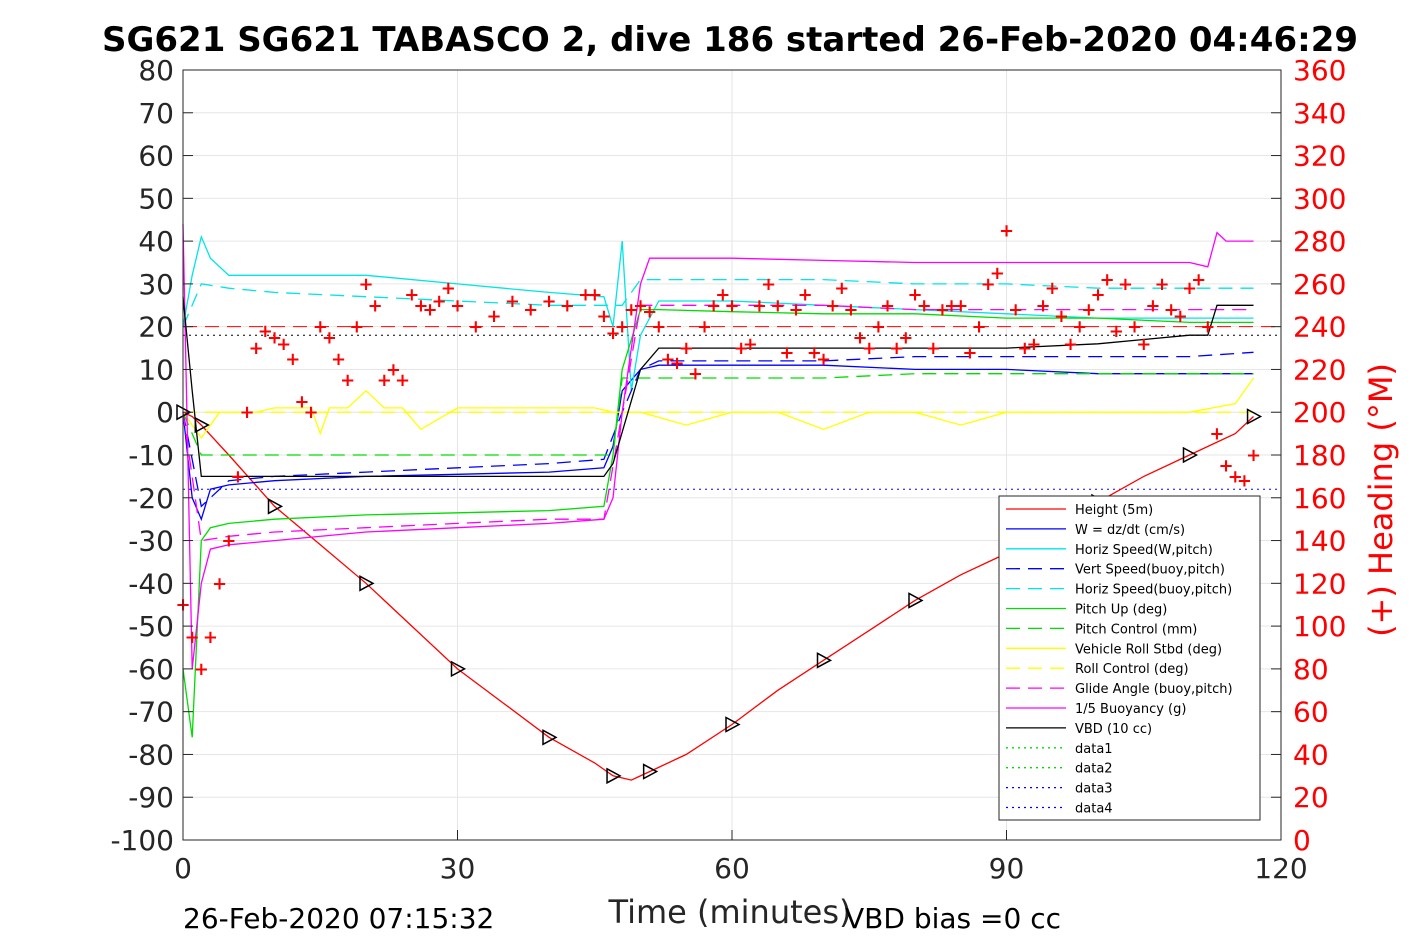 The image size is (1417, 945). Describe the element at coordinates (1134, 327) in the screenshot. I see `heading-point-97: +` at that location.